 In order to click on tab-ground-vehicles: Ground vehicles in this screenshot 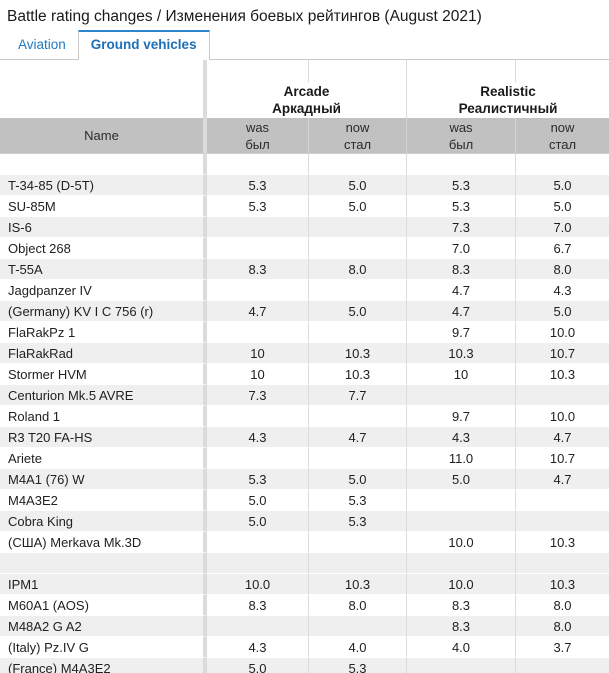, I will do `click(143, 45)`.